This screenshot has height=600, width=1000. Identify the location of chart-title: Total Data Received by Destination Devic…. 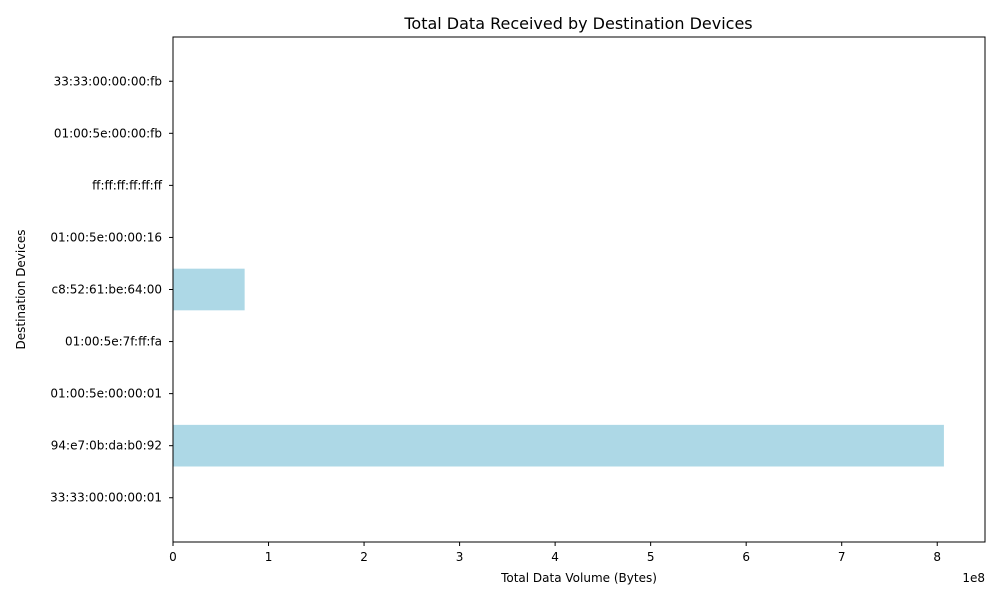
(577, 23).